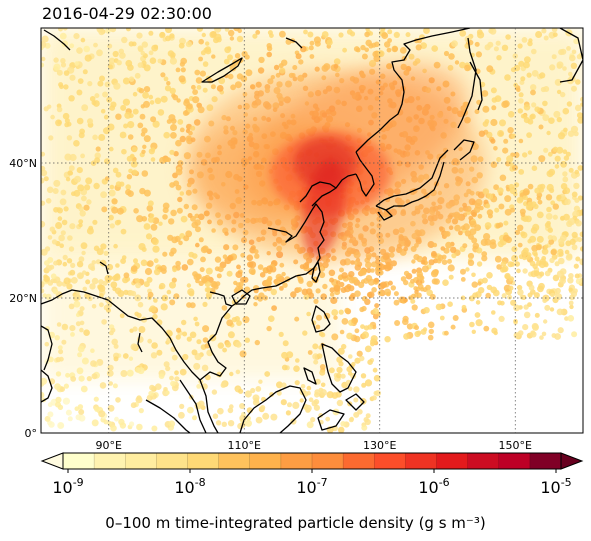  What do you see at coordinates (314, 445) in the screenshot?
I see `longitude-labels: 90°E 110°E 130°E 150°E` at bounding box center [314, 445].